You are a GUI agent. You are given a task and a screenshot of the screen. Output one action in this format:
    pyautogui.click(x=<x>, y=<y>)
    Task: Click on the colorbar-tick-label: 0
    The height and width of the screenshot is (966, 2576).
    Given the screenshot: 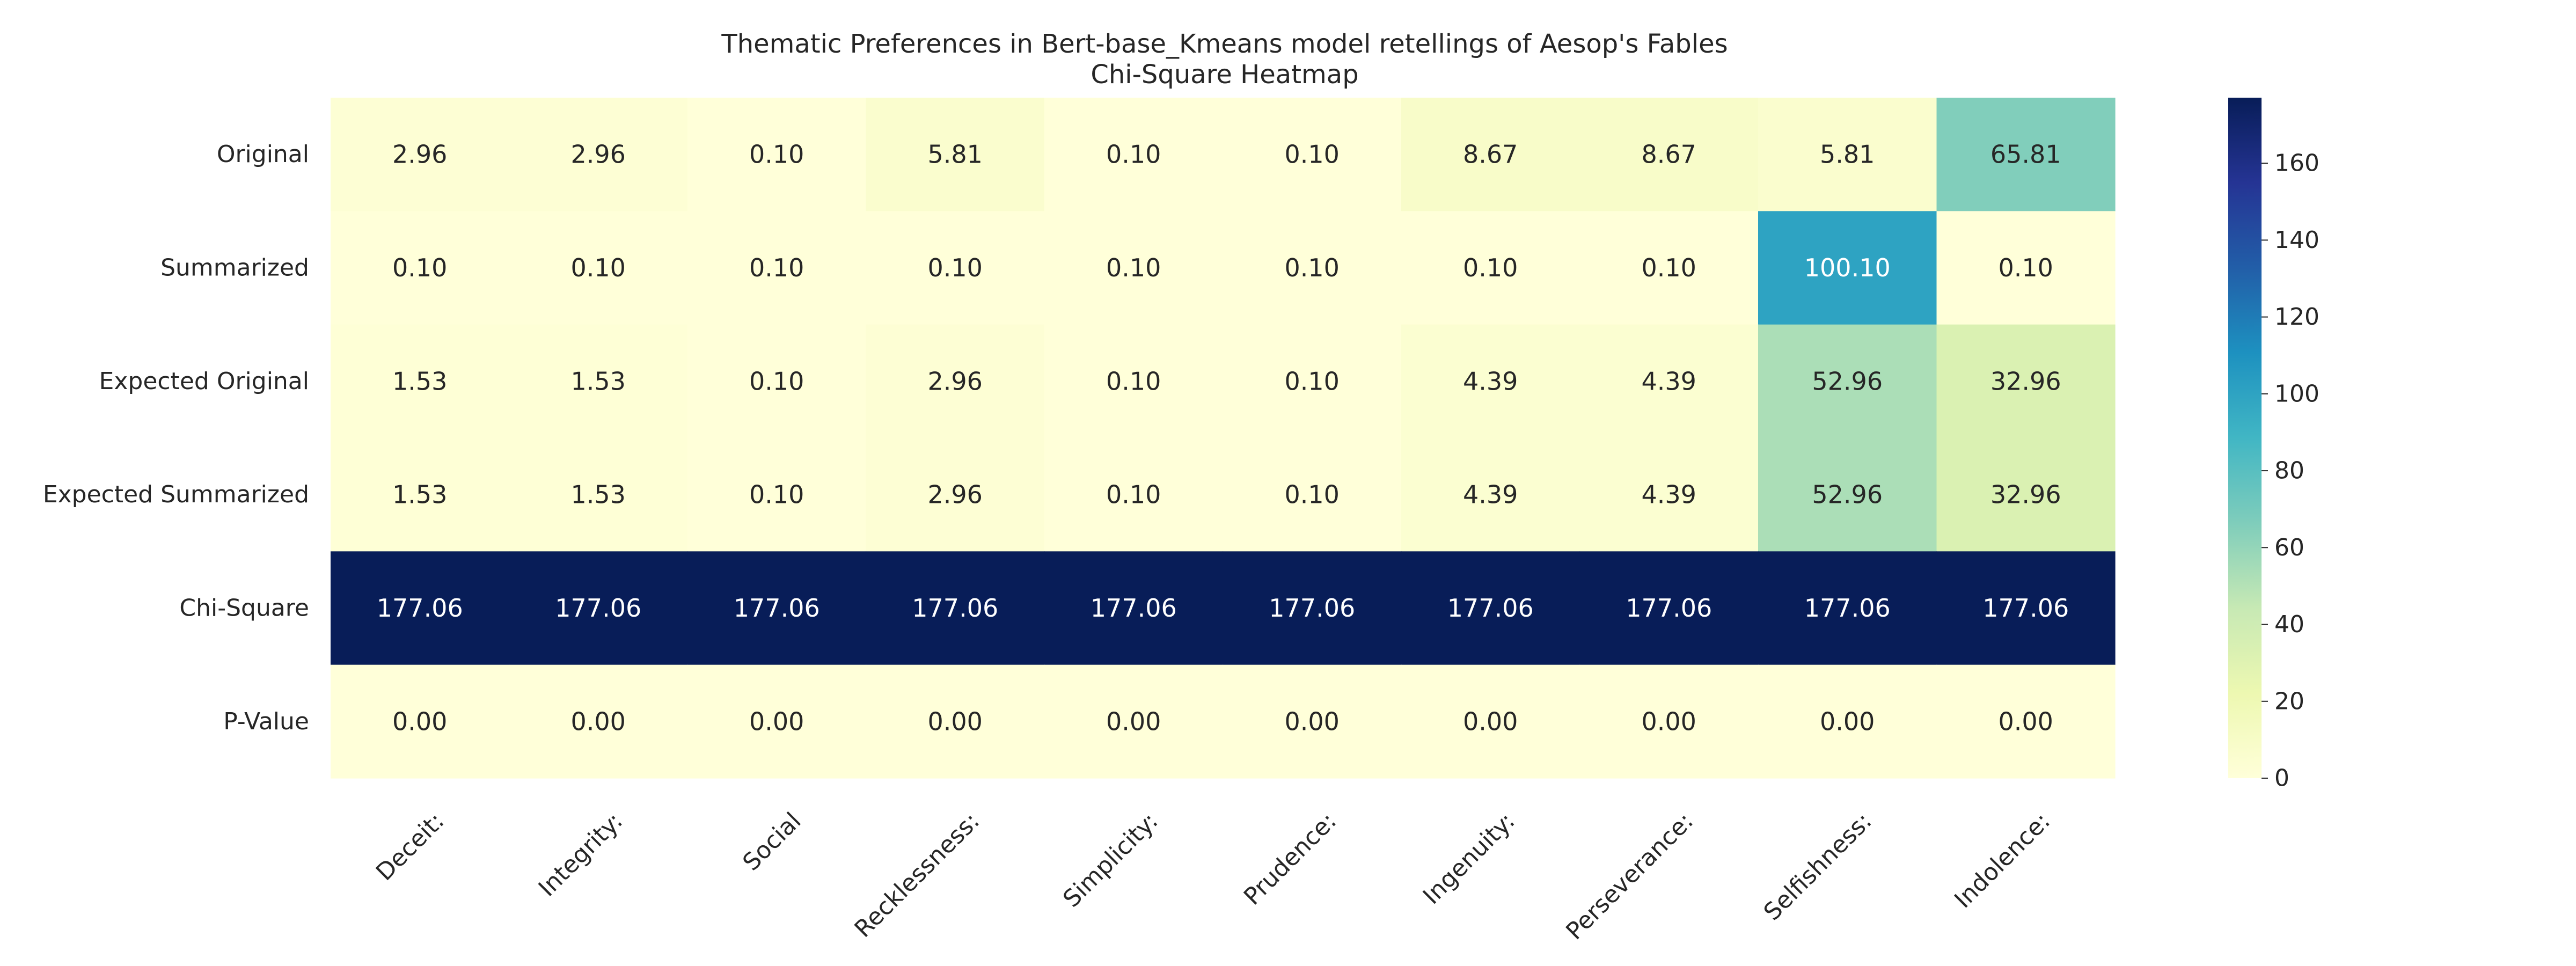 What is the action you would take?
    pyautogui.click(x=2281, y=778)
    